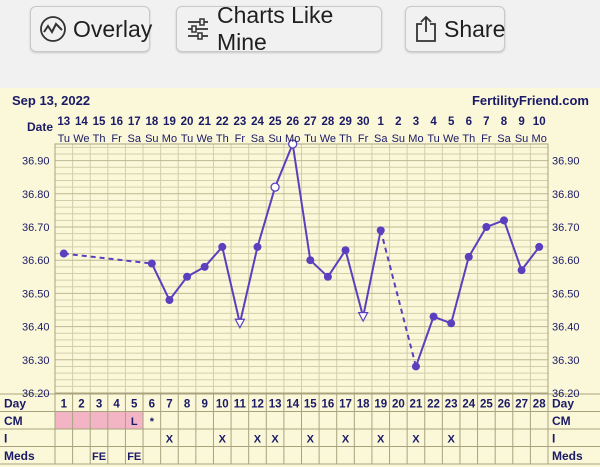 This screenshot has width=600, height=467. What do you see at coordinates (468, 404) in the screenshot?
I see `day-row-cell: 24` at bounding box center [468, 404].